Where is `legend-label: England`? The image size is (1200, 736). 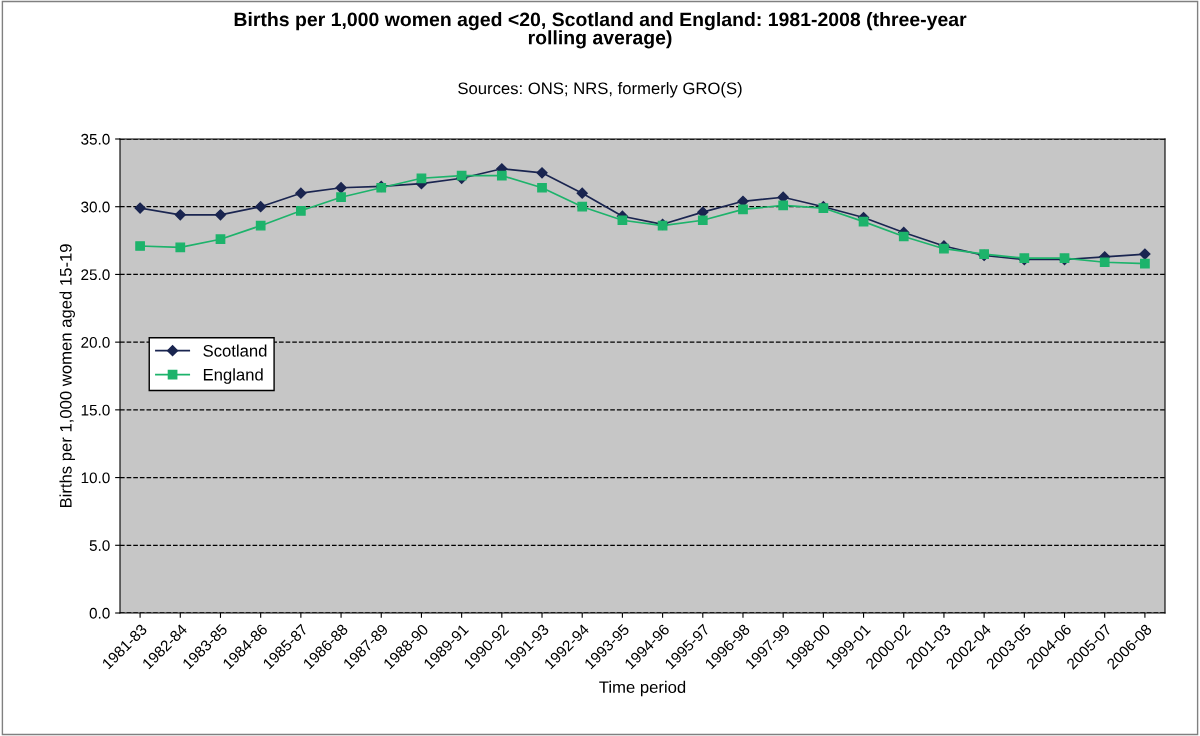 legend-label: England is located at coordinates (233, 376).